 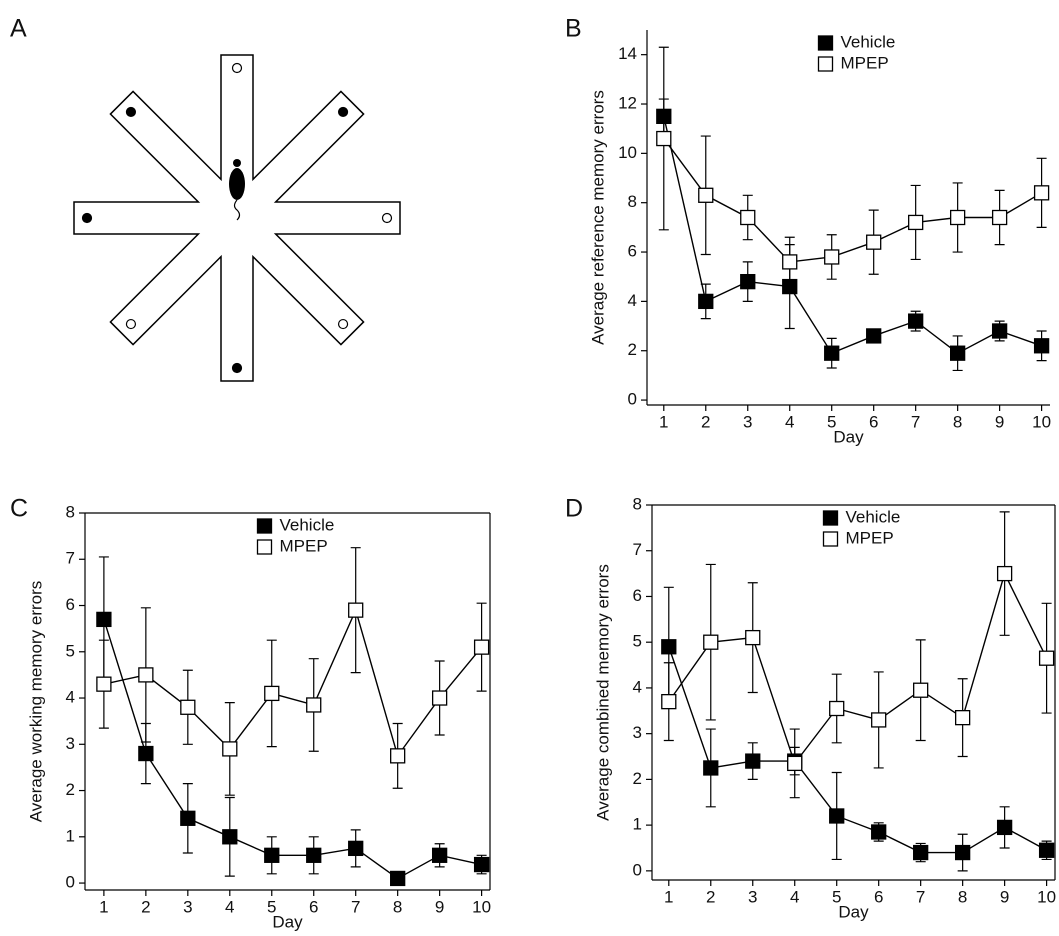 I want to click on y-axis-label: Average working memory errors, so click(x=35, y=702).